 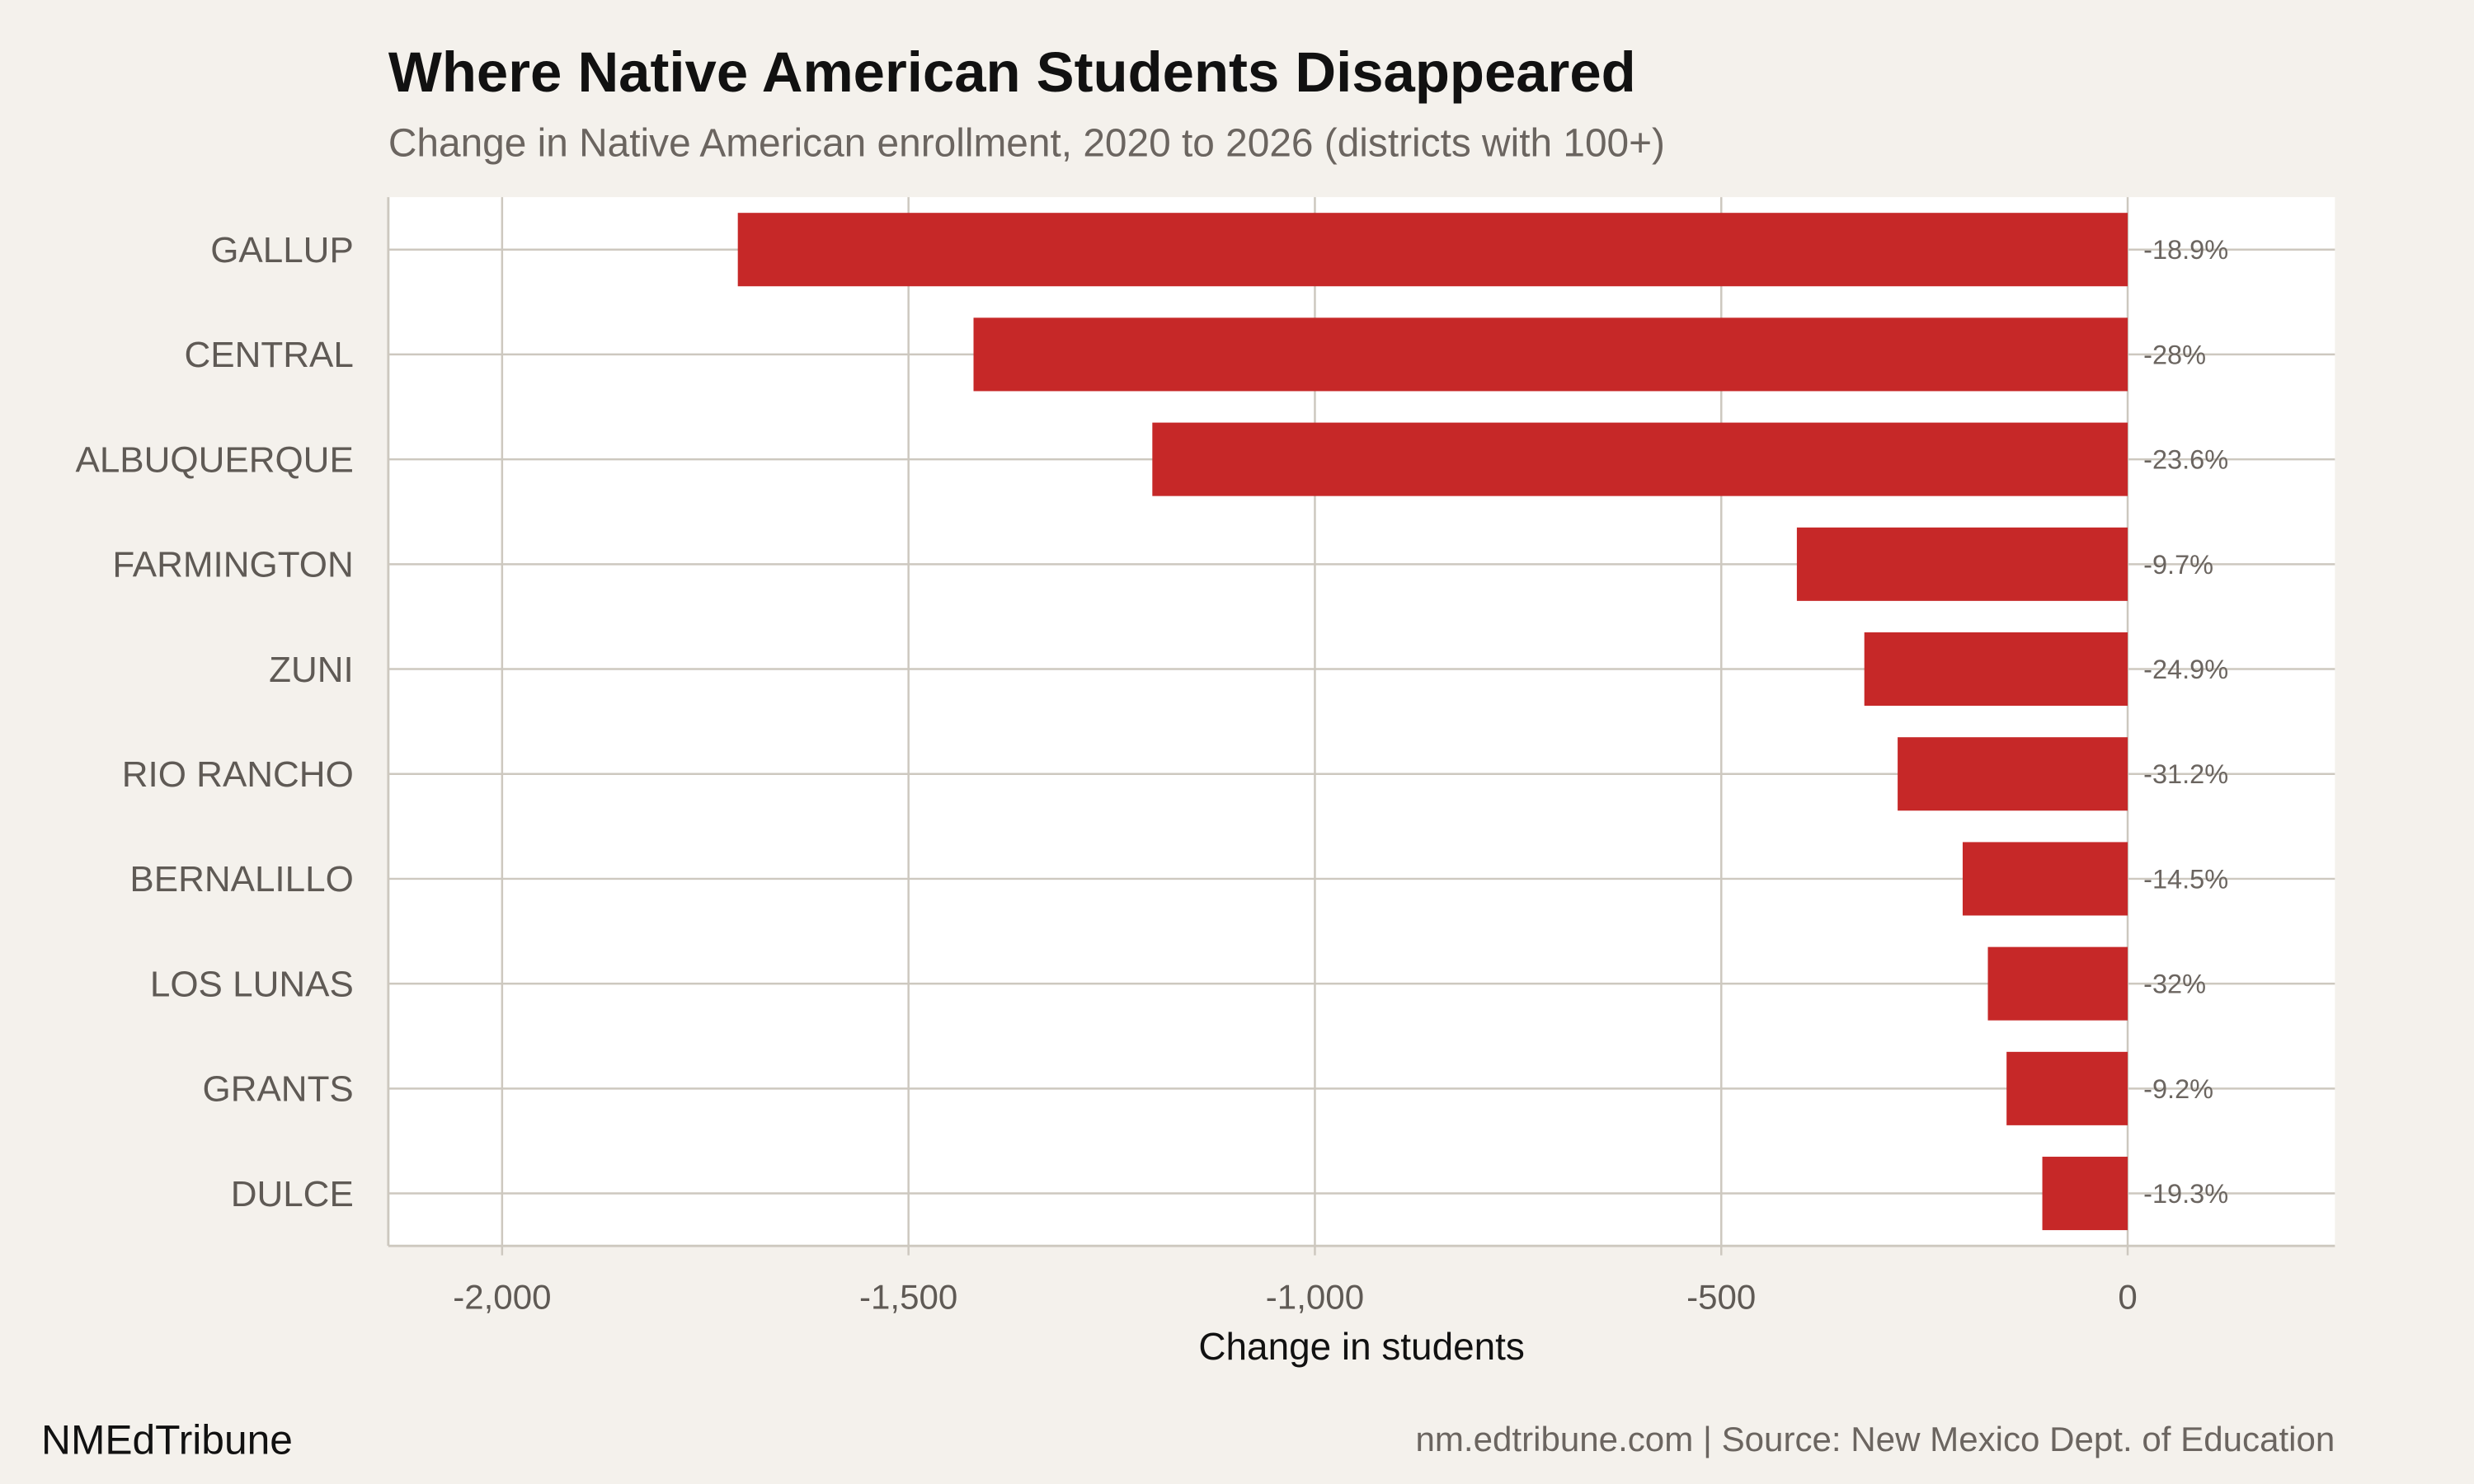 What do you see at coordinates (167, 1440) in the screenshot?
I see `brand-logo: NMEdTribune` at bounding box center [167, 1440].